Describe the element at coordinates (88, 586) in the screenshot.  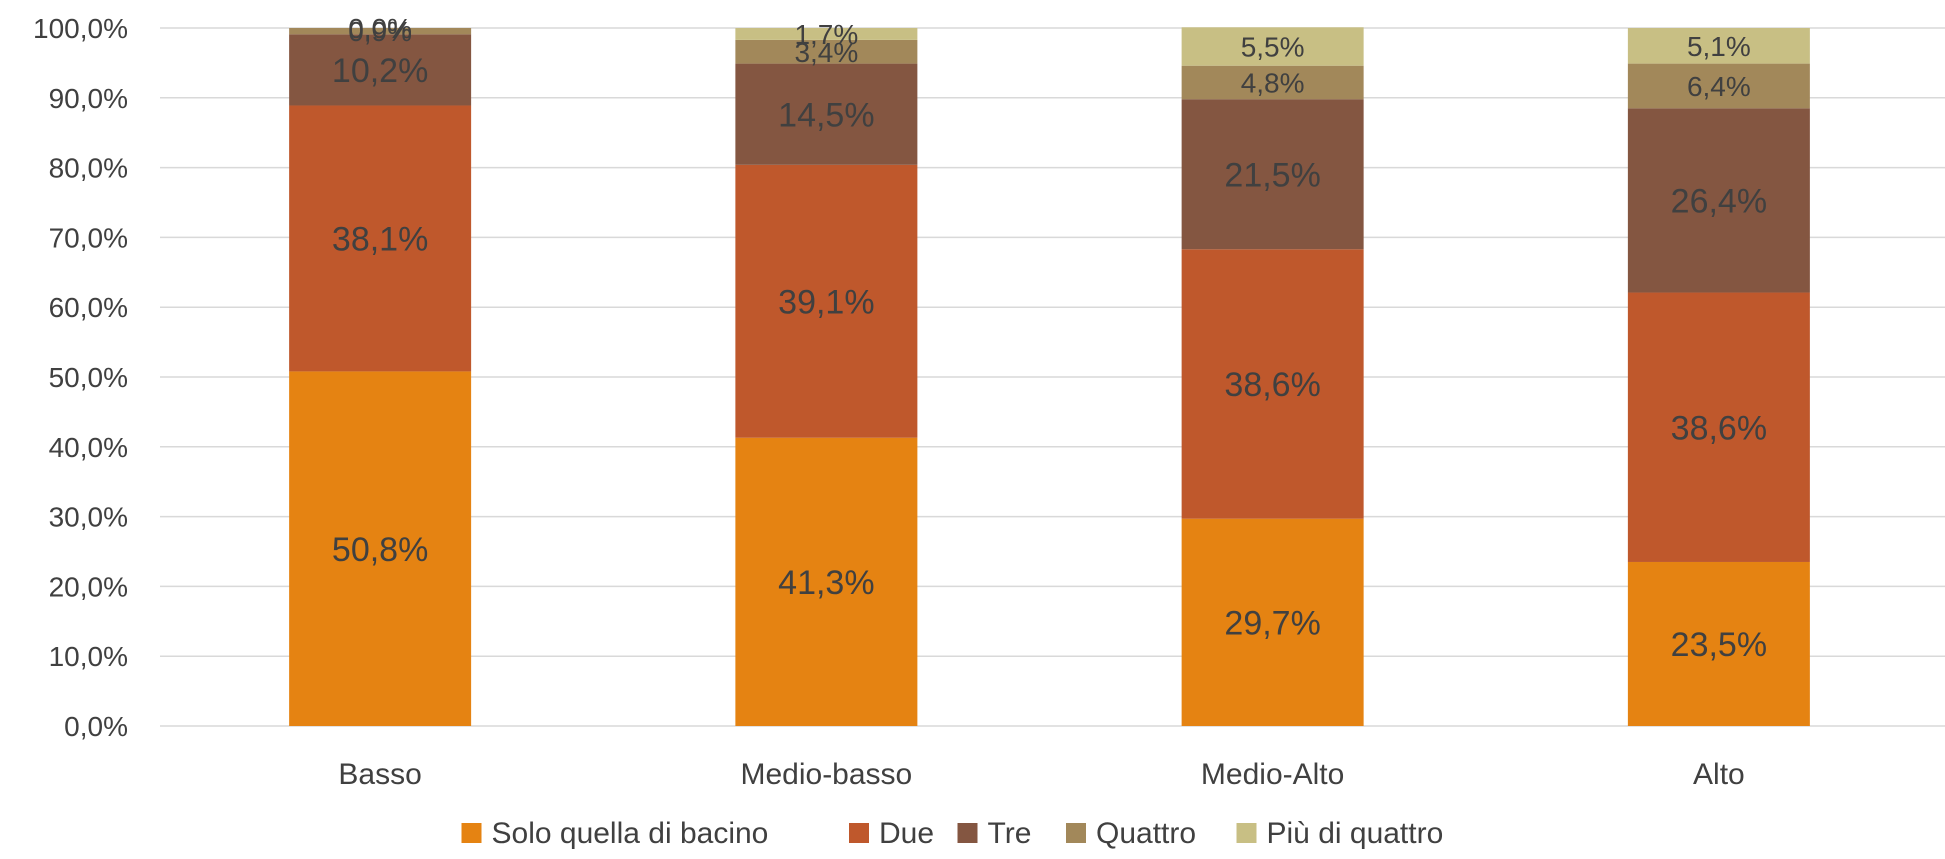
I see `y-tick-label: 20,0%` at that location.